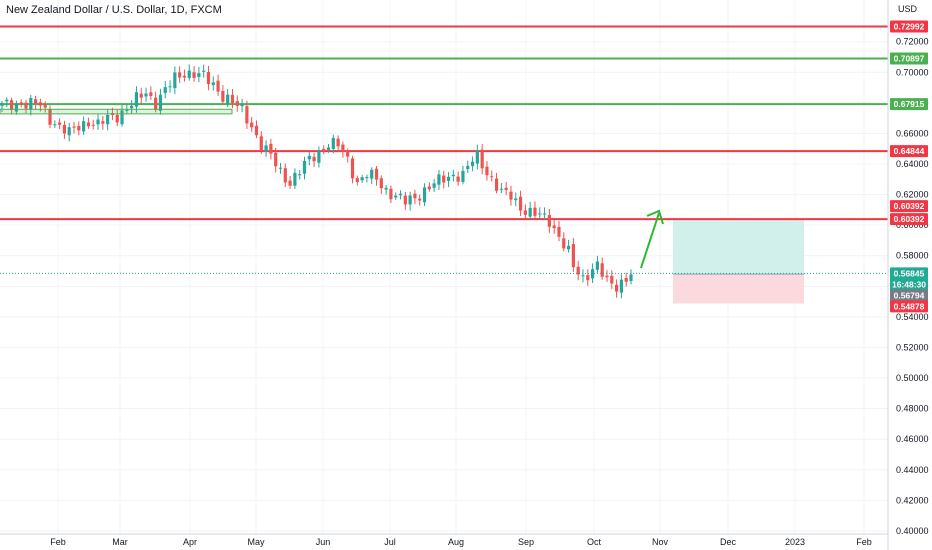 The height and width of the screenshot is (550, 932). Describe the element at coordinates (728, 542) in the screenshot. I see `time-tick-label: Dec` at that location.